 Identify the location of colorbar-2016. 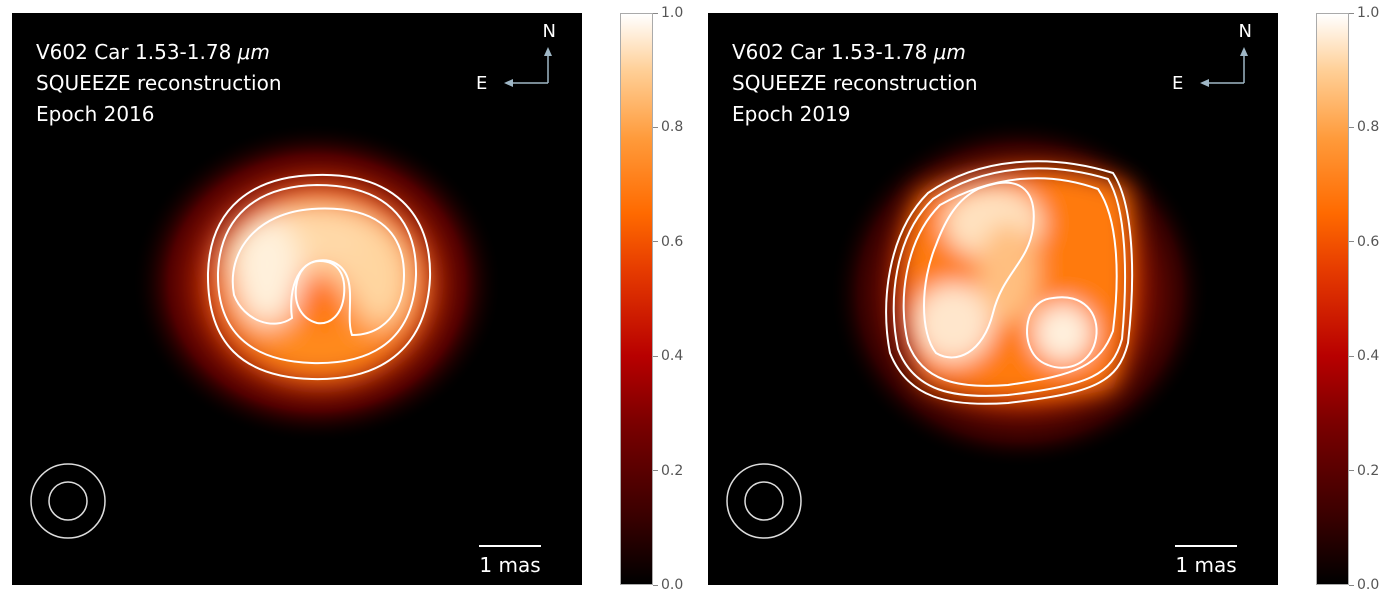
(636, 299).